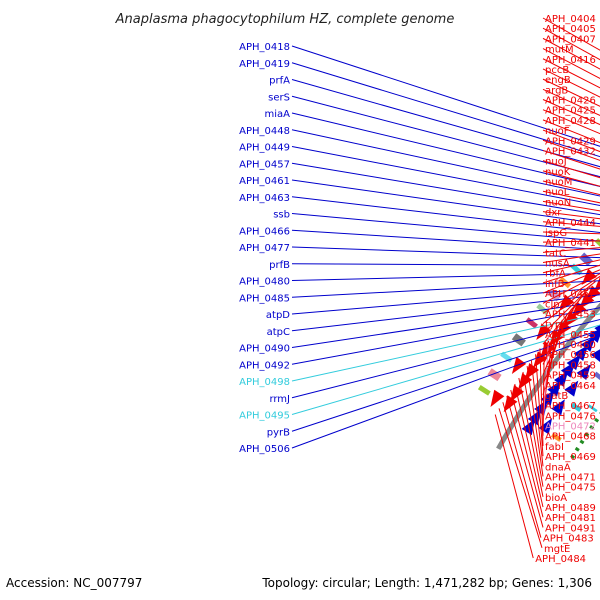 The width and height of the screenshot is (600, 600). I want to click on gene-label: APH_0459, so click(570, 376).